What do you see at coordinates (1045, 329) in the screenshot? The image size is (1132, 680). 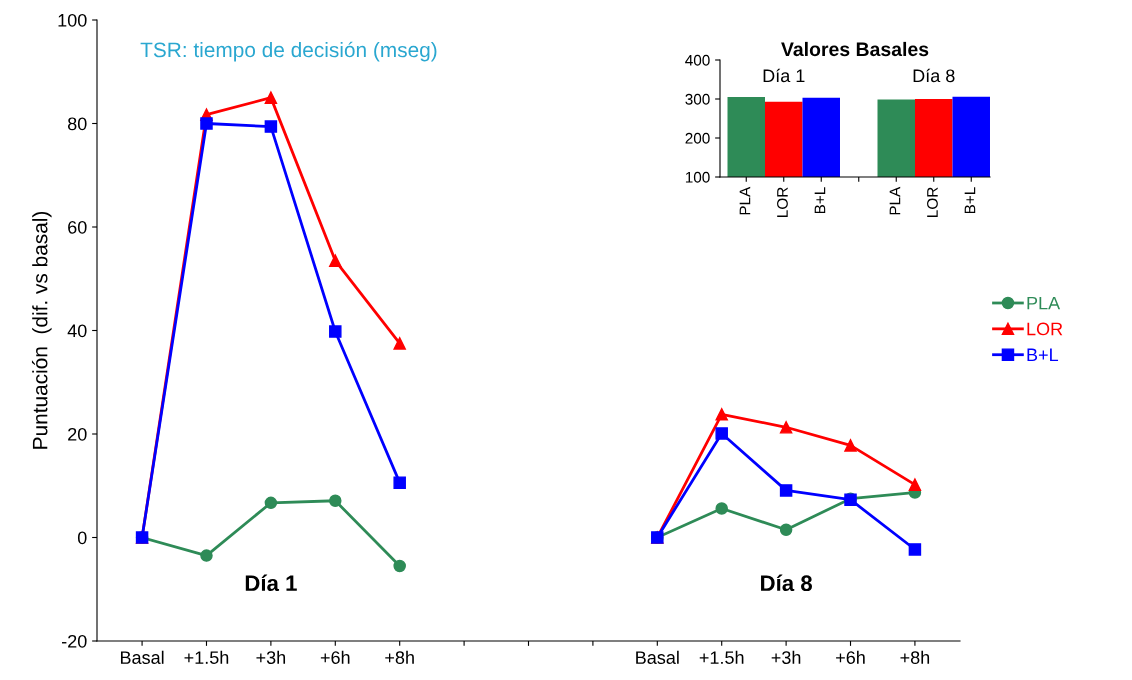 I see `legend-label: LOR` at bounding box center [1045, 329].